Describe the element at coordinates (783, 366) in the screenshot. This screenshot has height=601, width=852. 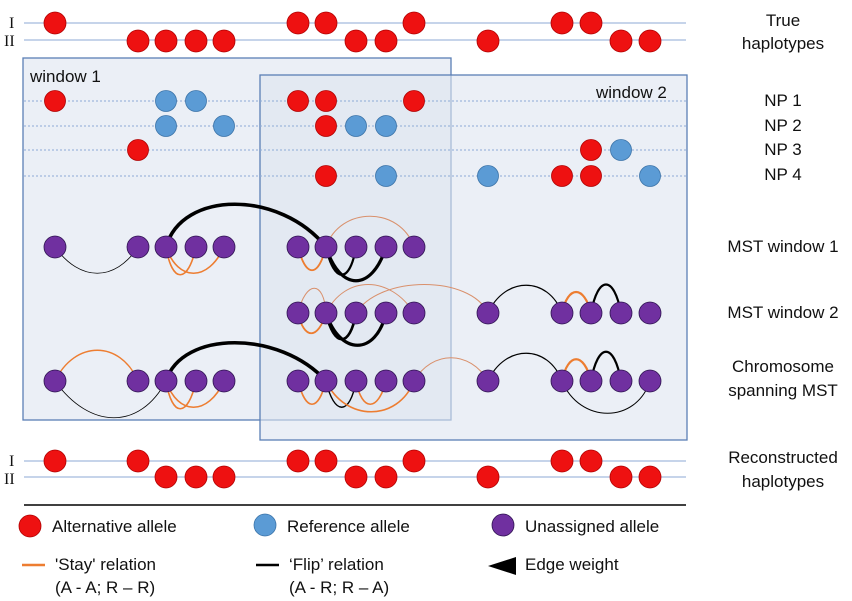
I see `label-chromosome-line1: Chromosome` at that location.